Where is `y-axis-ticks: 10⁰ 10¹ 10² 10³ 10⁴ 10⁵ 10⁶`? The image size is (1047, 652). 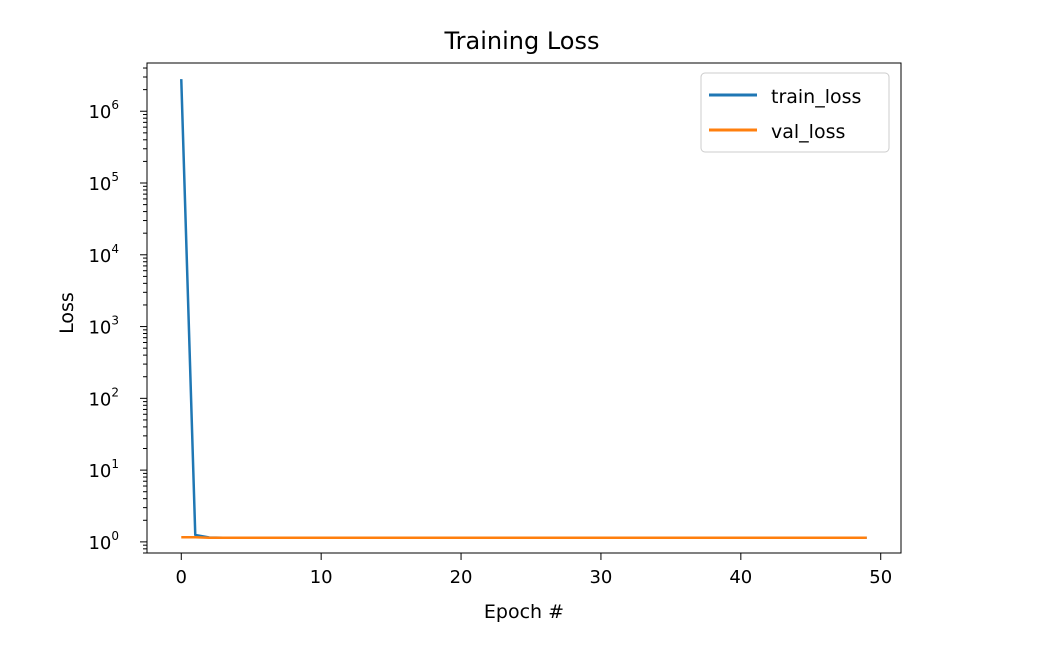
y-axis-ticks: 10⁰ 10¹ 10² 10³ 10⁴ 10⁵ 10⁶ is located at coordinates (117, 310).